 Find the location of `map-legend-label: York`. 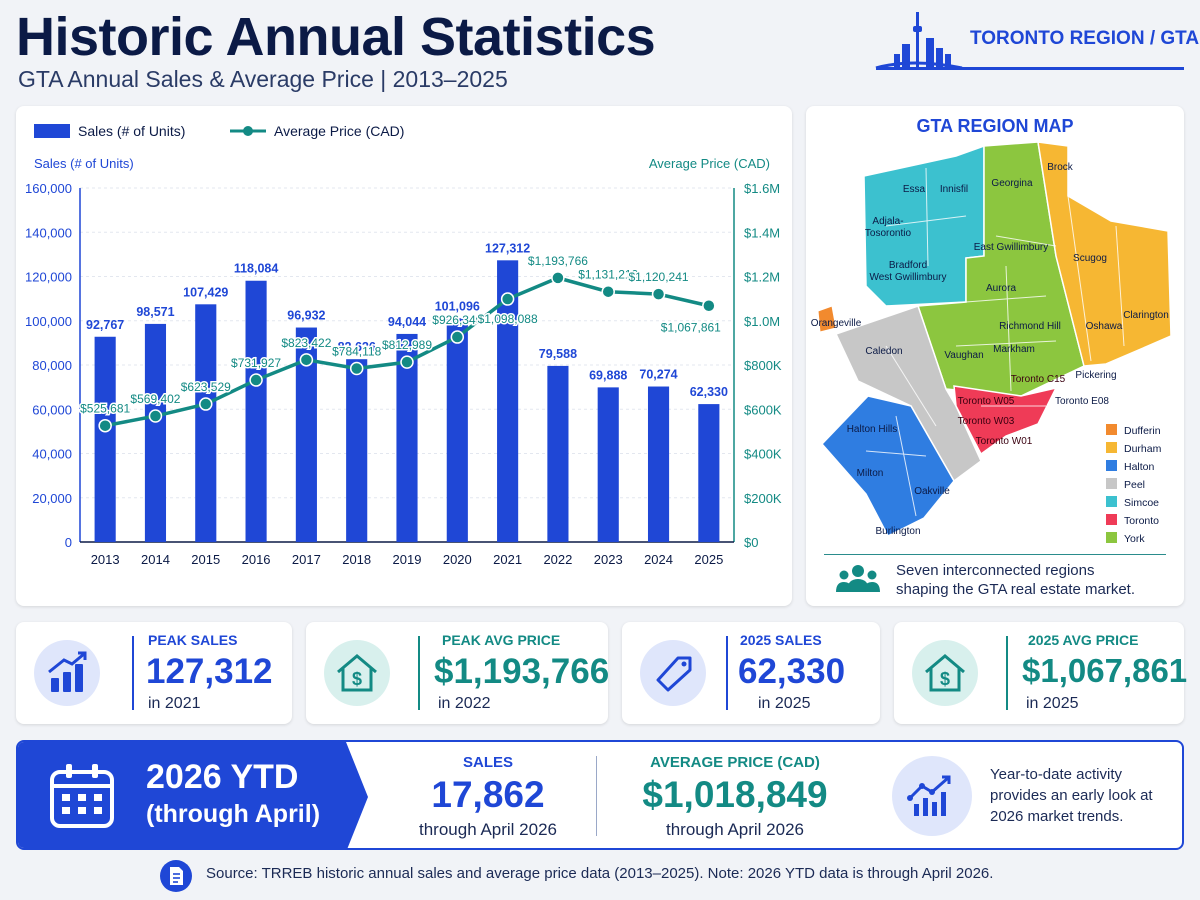

map-legend-label: York is located at coordinates (1134, 539).